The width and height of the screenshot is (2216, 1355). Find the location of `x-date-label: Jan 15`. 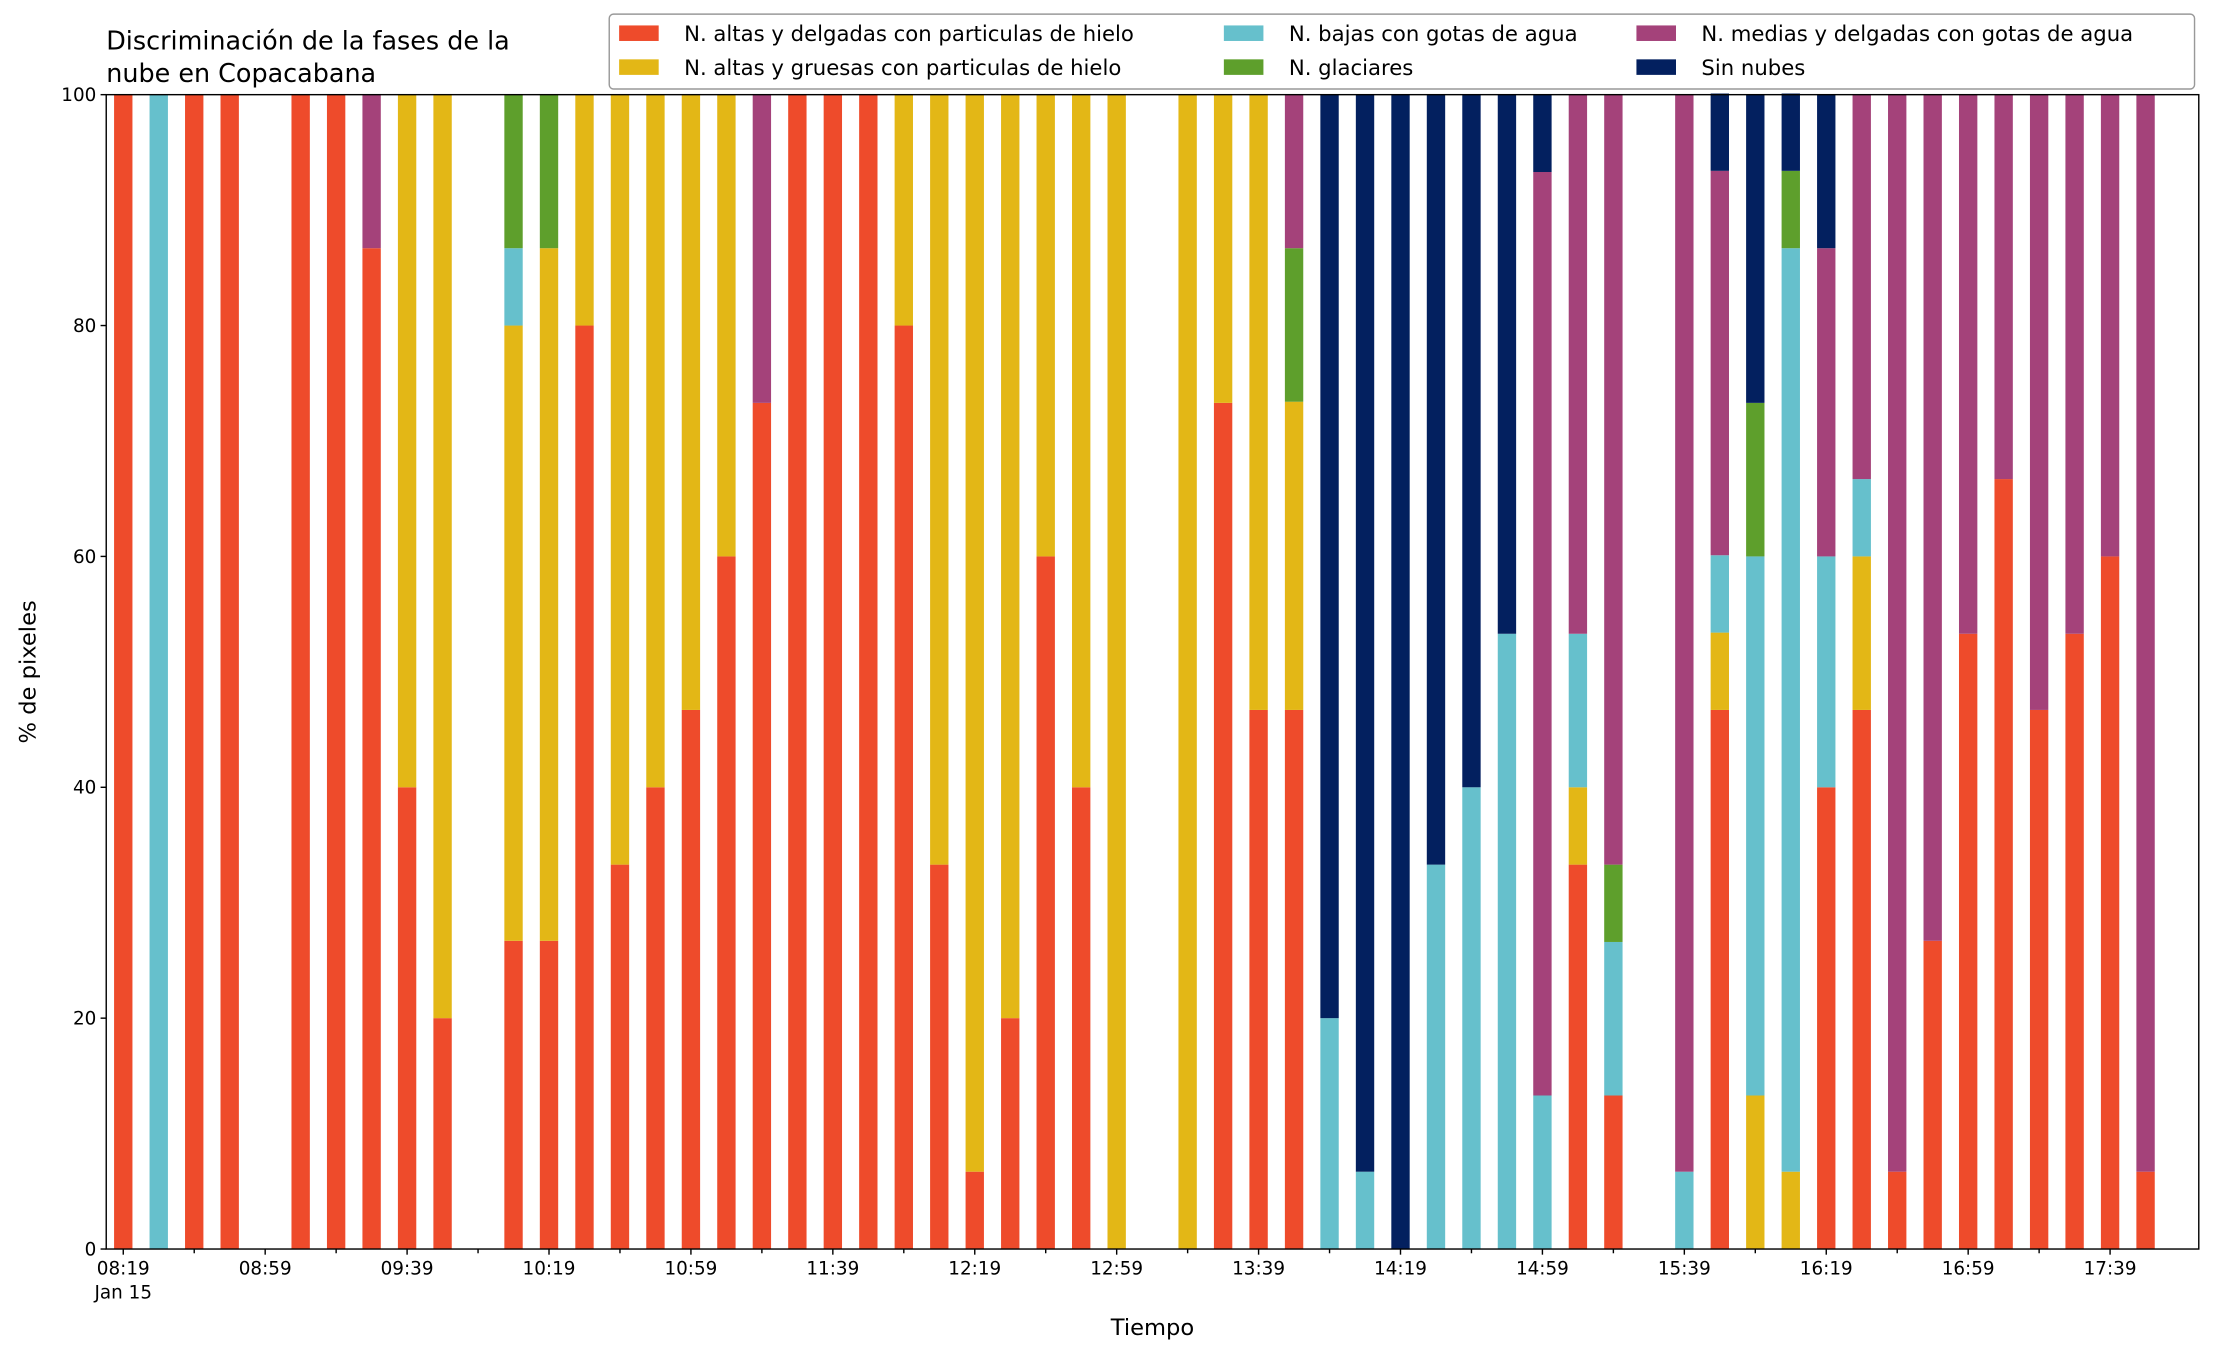

x-date-label: Jan 15 is located at coordinates (123, 1292).